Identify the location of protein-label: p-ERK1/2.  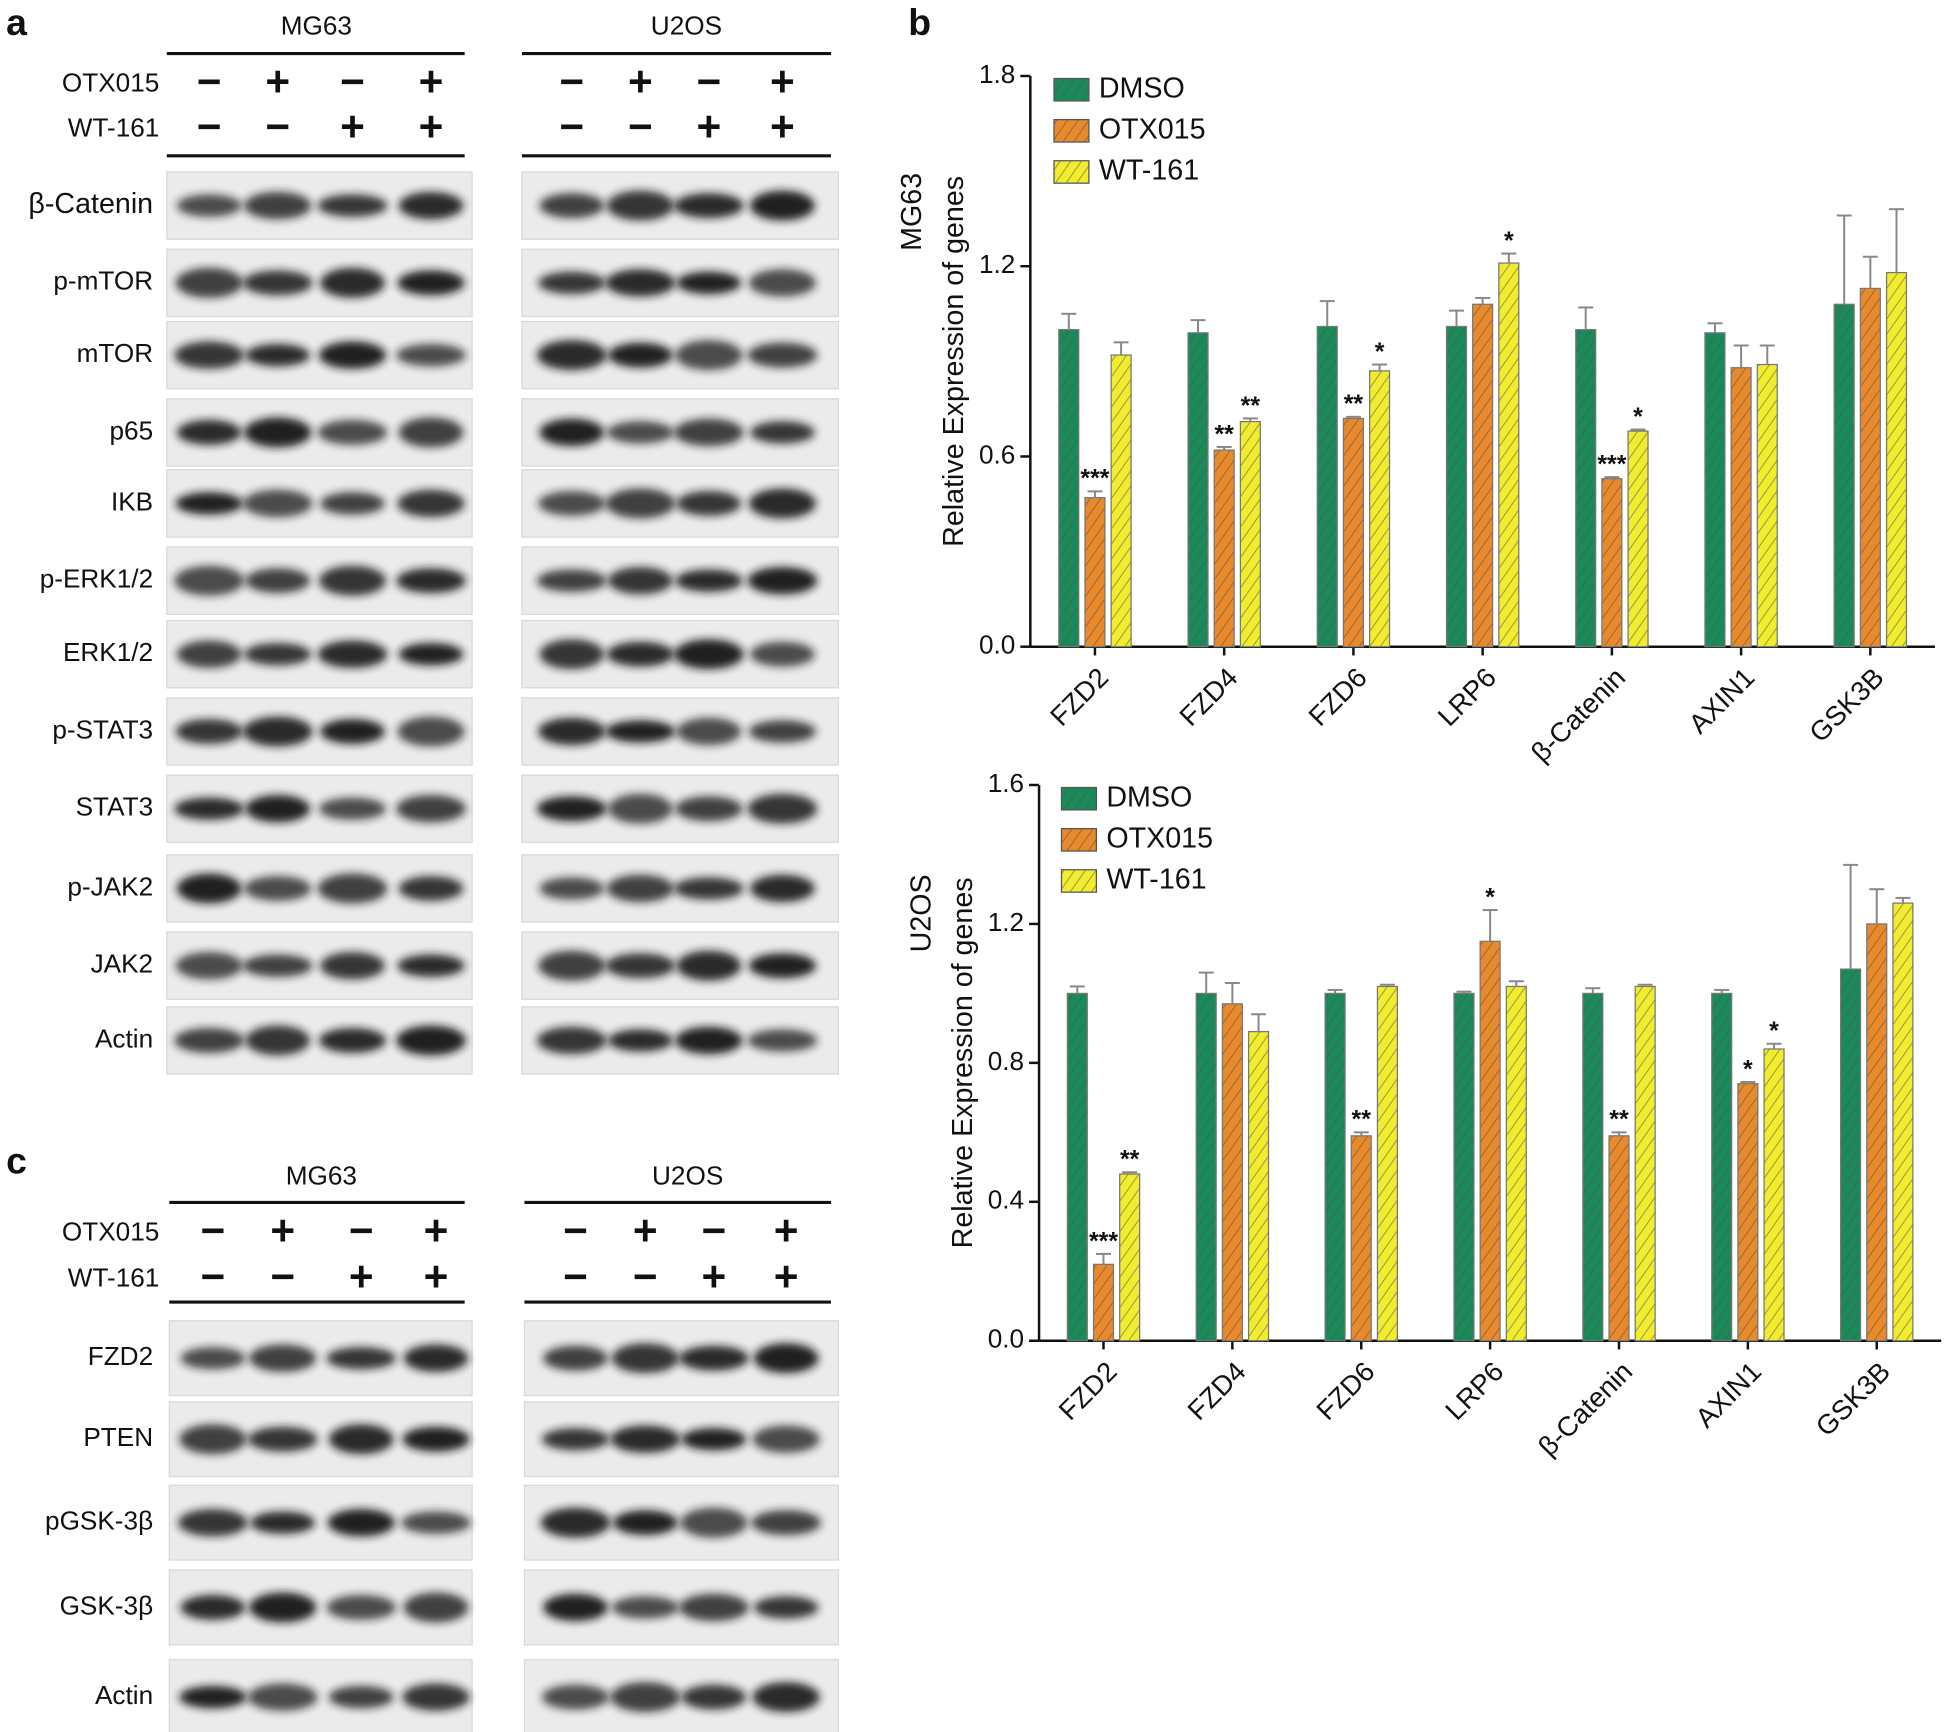
(96, 579).